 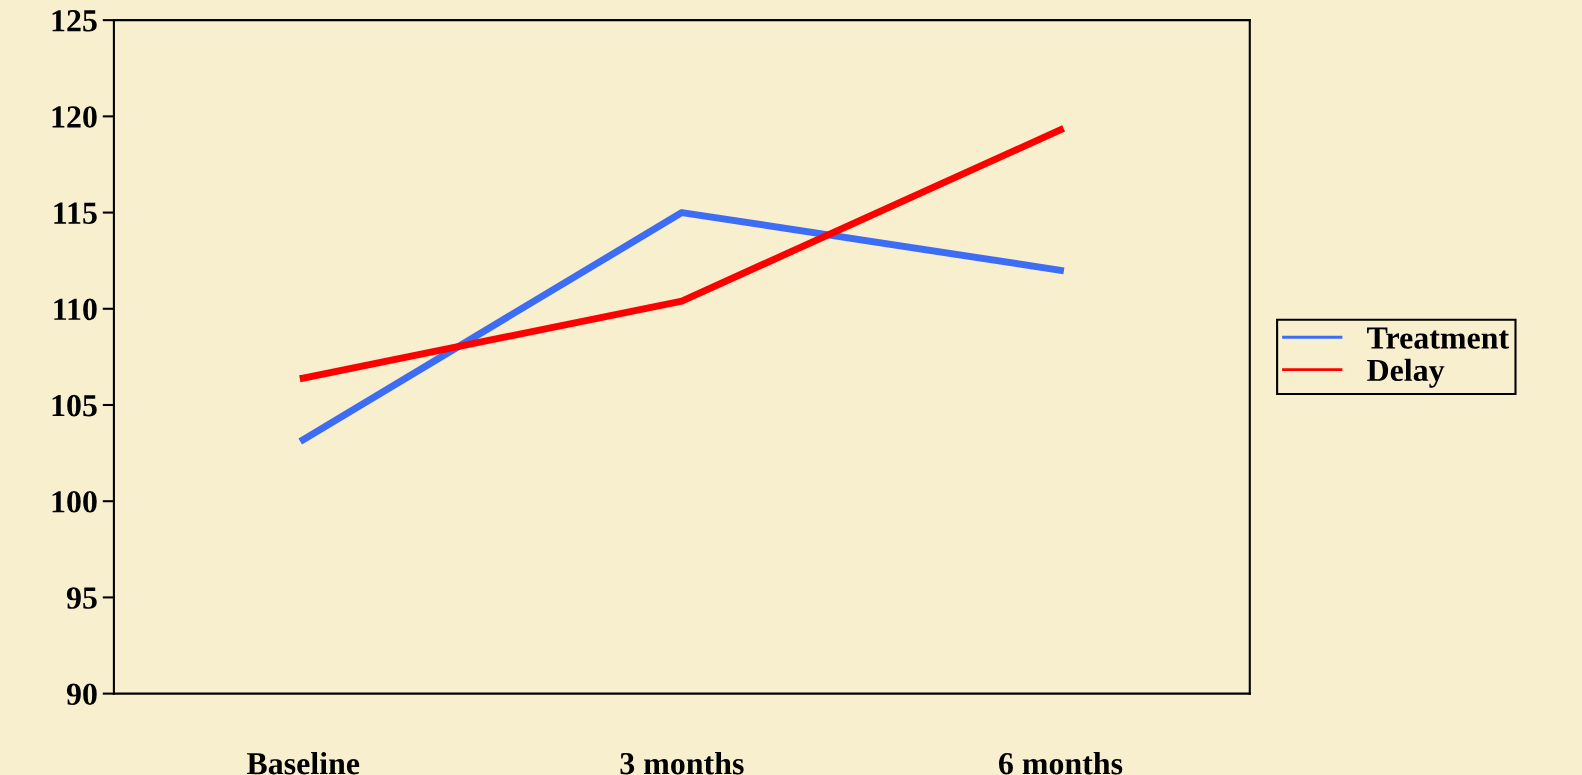 What do you see at coordinates (74, 117) in the screenshot?
I see `y-tick-label: 120` at bounding box center [74, 117].